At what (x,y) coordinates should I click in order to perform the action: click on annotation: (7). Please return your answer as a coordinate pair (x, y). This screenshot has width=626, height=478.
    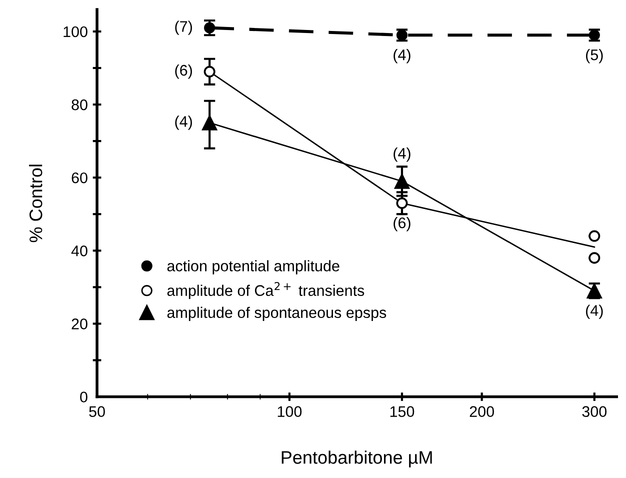
    Looking at the image, I should click on (183, 27).